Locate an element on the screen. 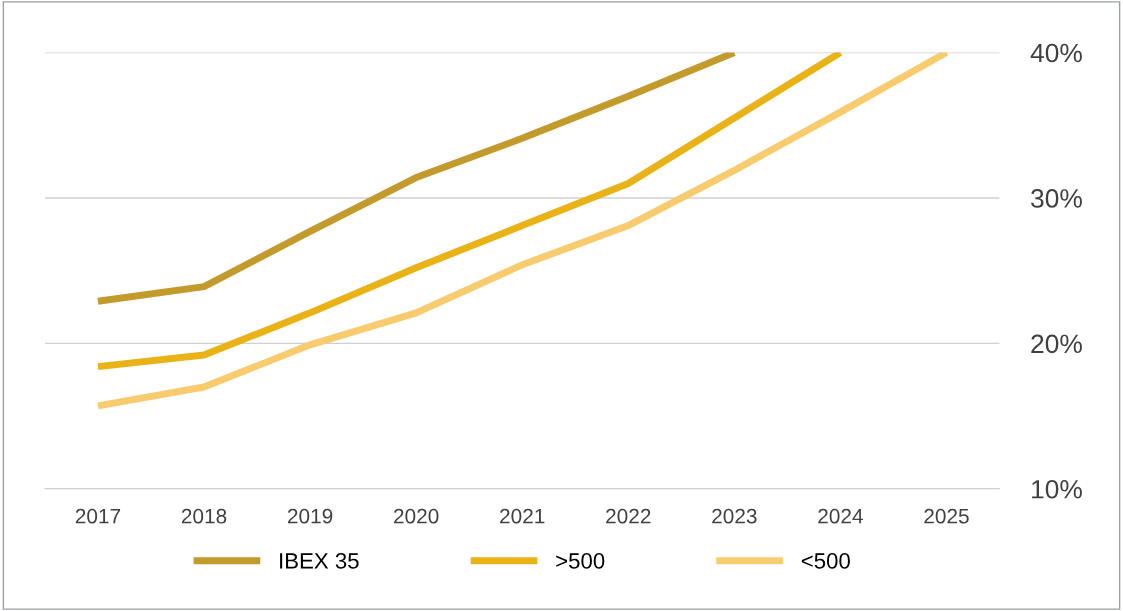 The height and width of the screenshot is (611, 1123). x-tick-label: 2019 is located at coordinates (310, 516).